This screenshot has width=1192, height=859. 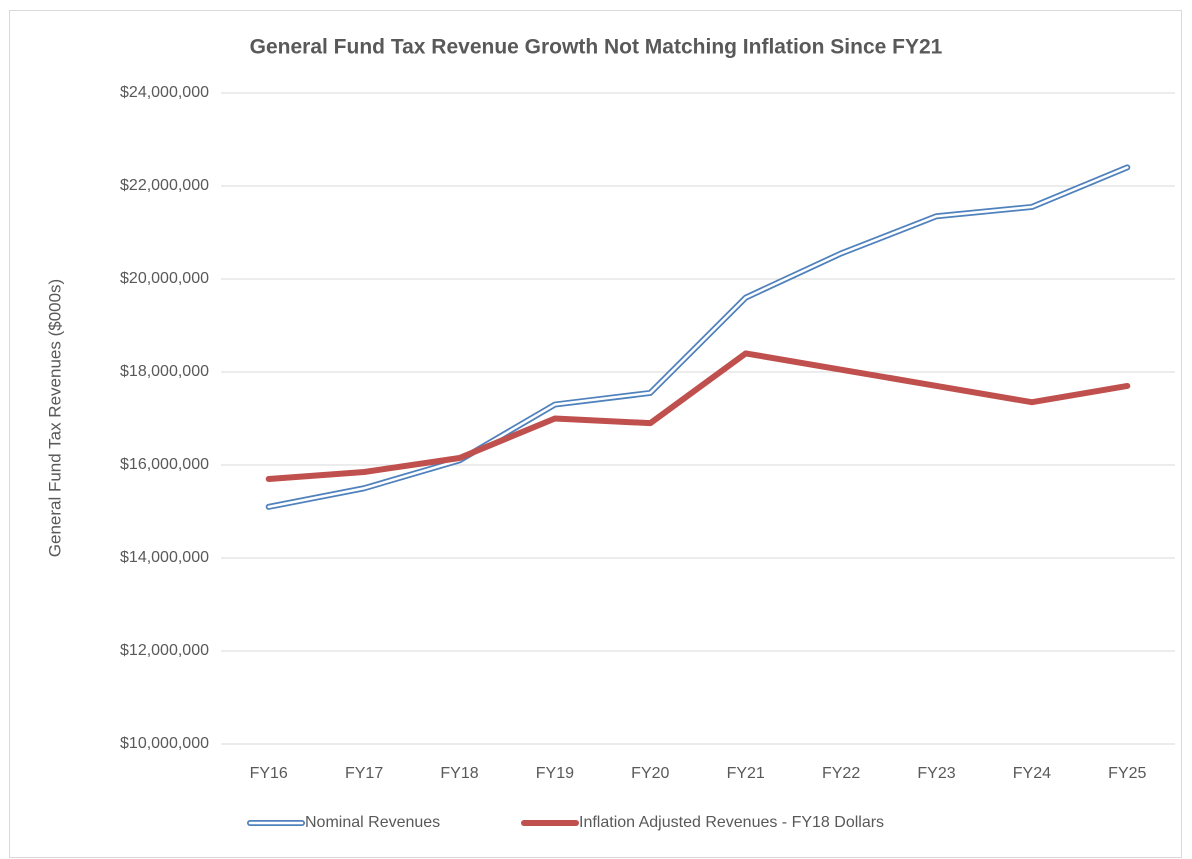 What do you see at coordinates (698, 416) in the screenshot?
I see `series-line` at bounding box center [698, 416].